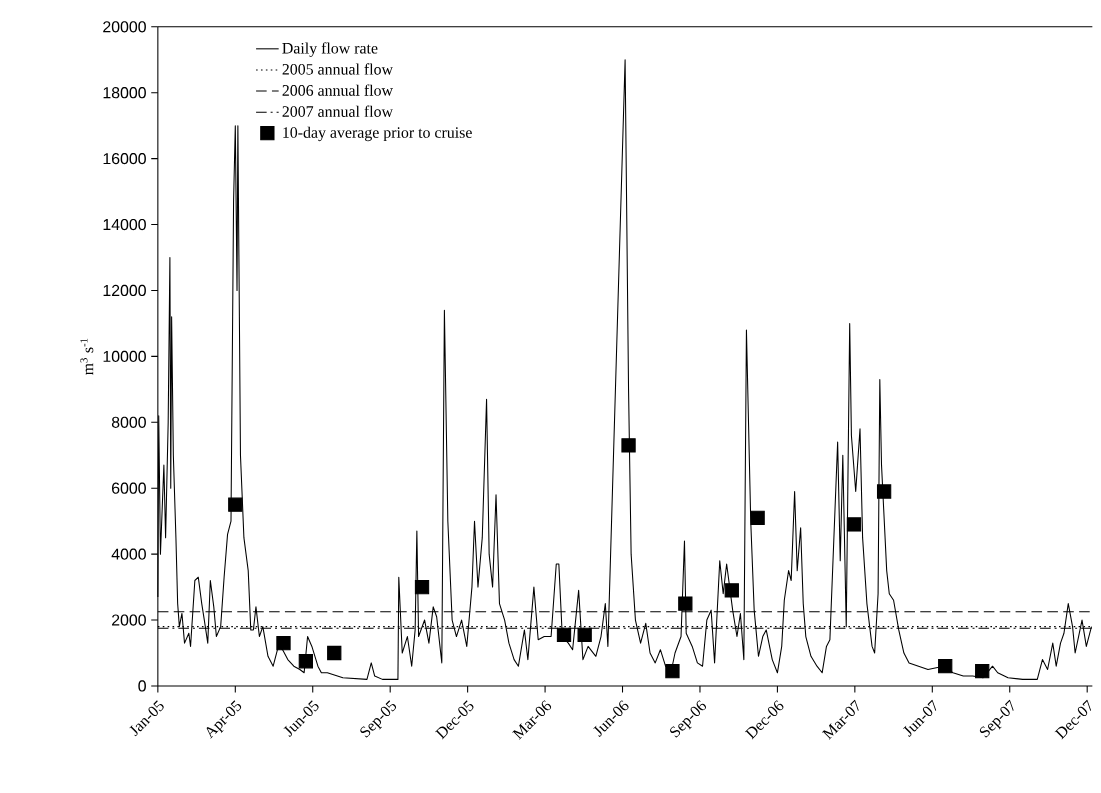 Image resolution: width=1101 pixels, height=793 pixels. I want to click on legend-label: 2005 annual flow, so click(337, 69).